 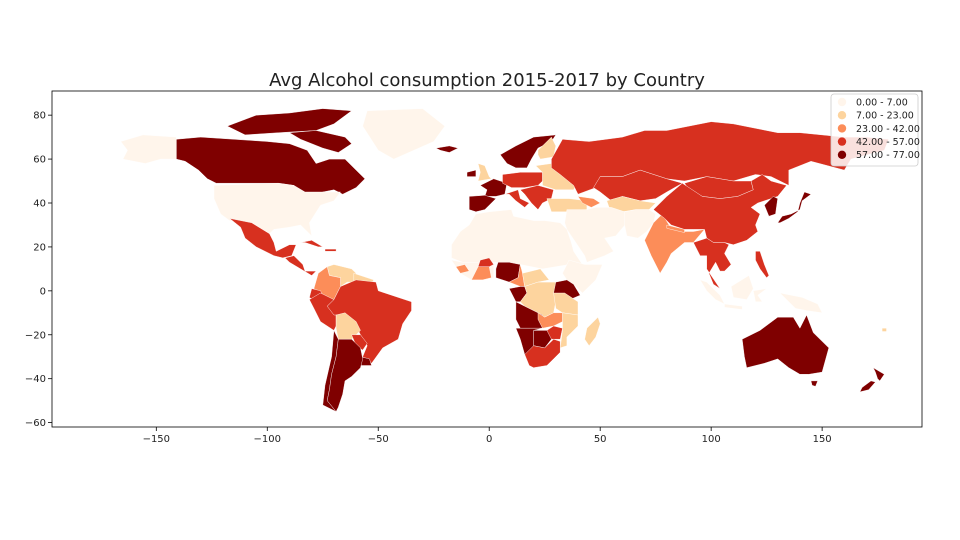 What do you see at coordinates (794, 207) in the screenshot?
I see `region-japan` at bounding box center [794, 207].